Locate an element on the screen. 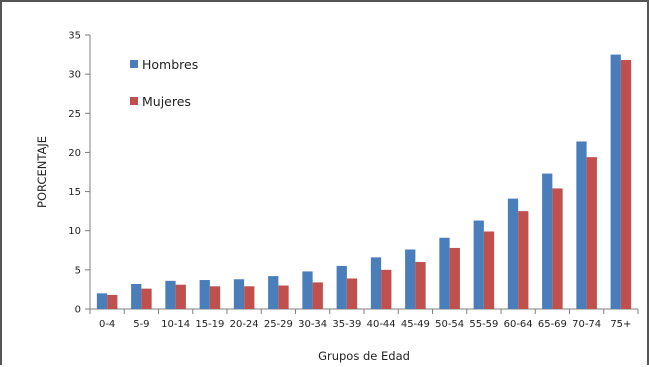 The height and width of the screenshot is (367, 649). x-tick-label: 55-59 is located at coordinates (483, 324).